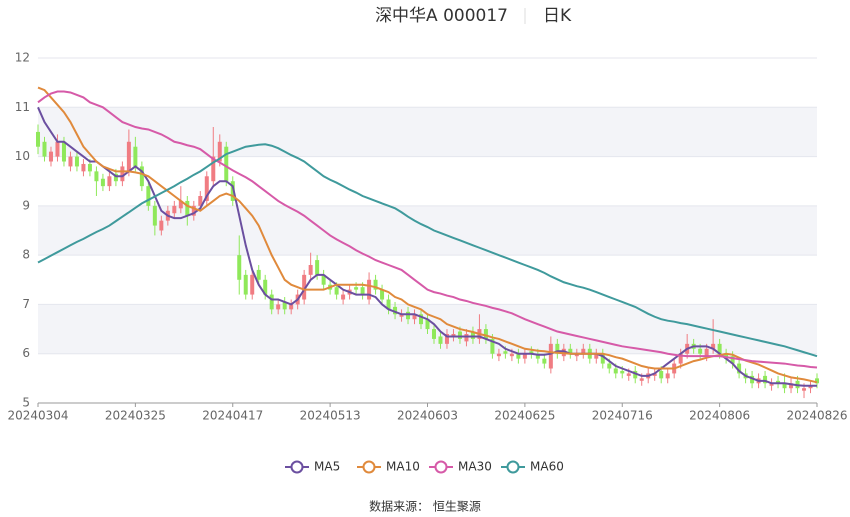 Image resolution: width=850 pixels, height=517 pixels. What do you see at coordinates (22, 107) in the screenshot?
I see `y-tick-label: 11` at bounding box center [22, 107].